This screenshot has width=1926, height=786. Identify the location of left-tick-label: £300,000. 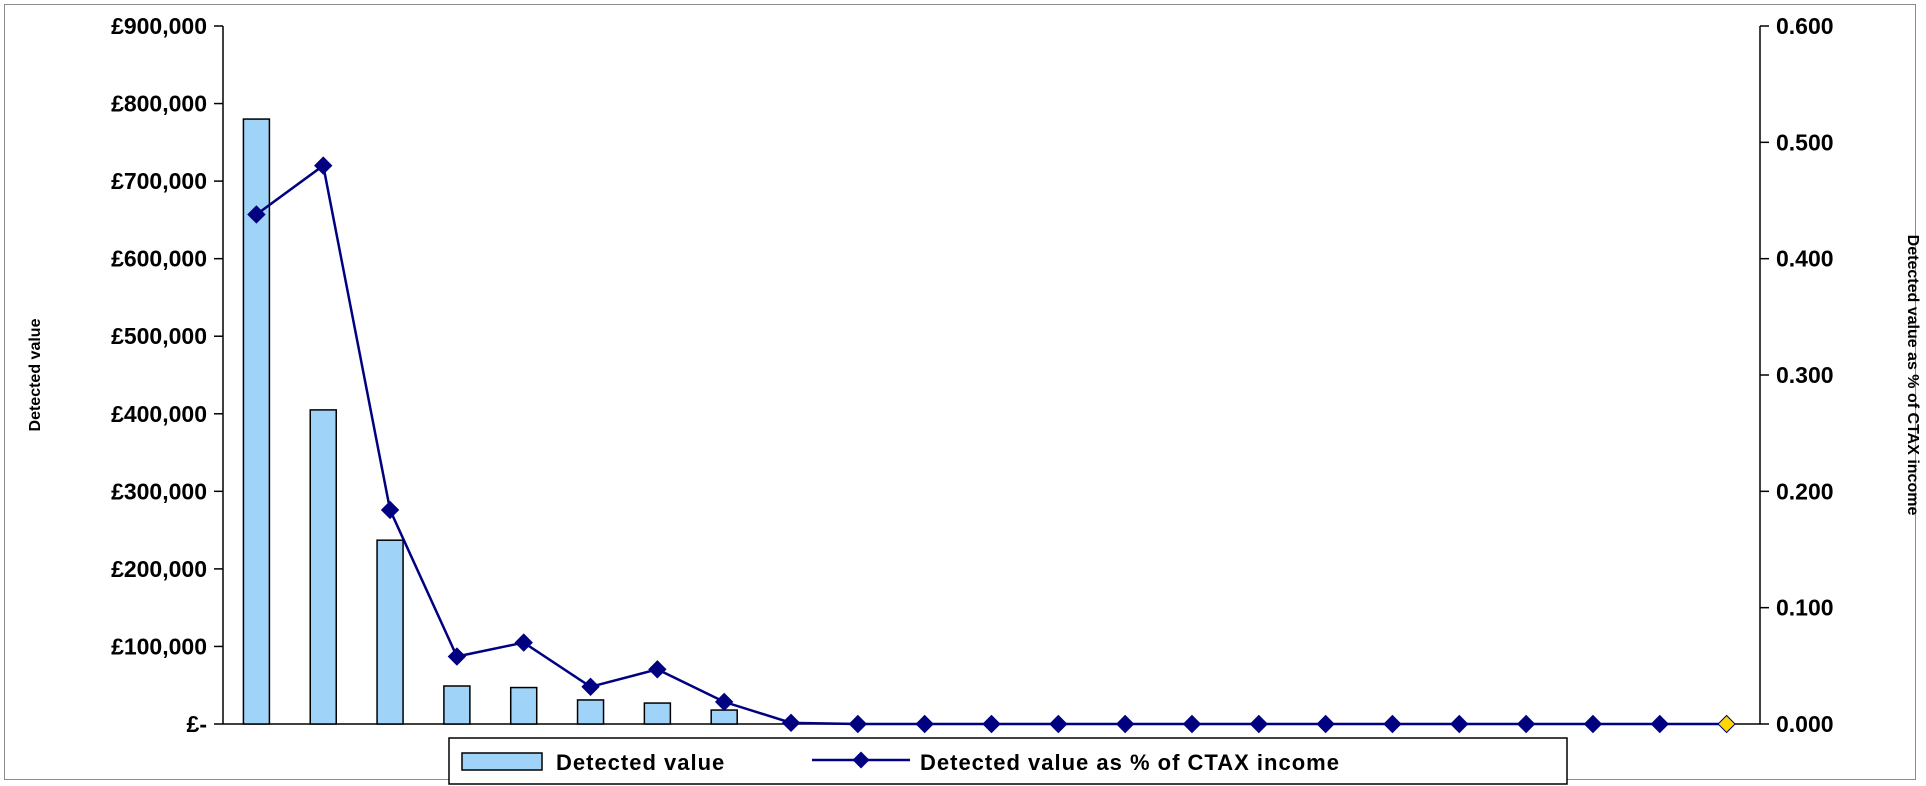
(159, 491).